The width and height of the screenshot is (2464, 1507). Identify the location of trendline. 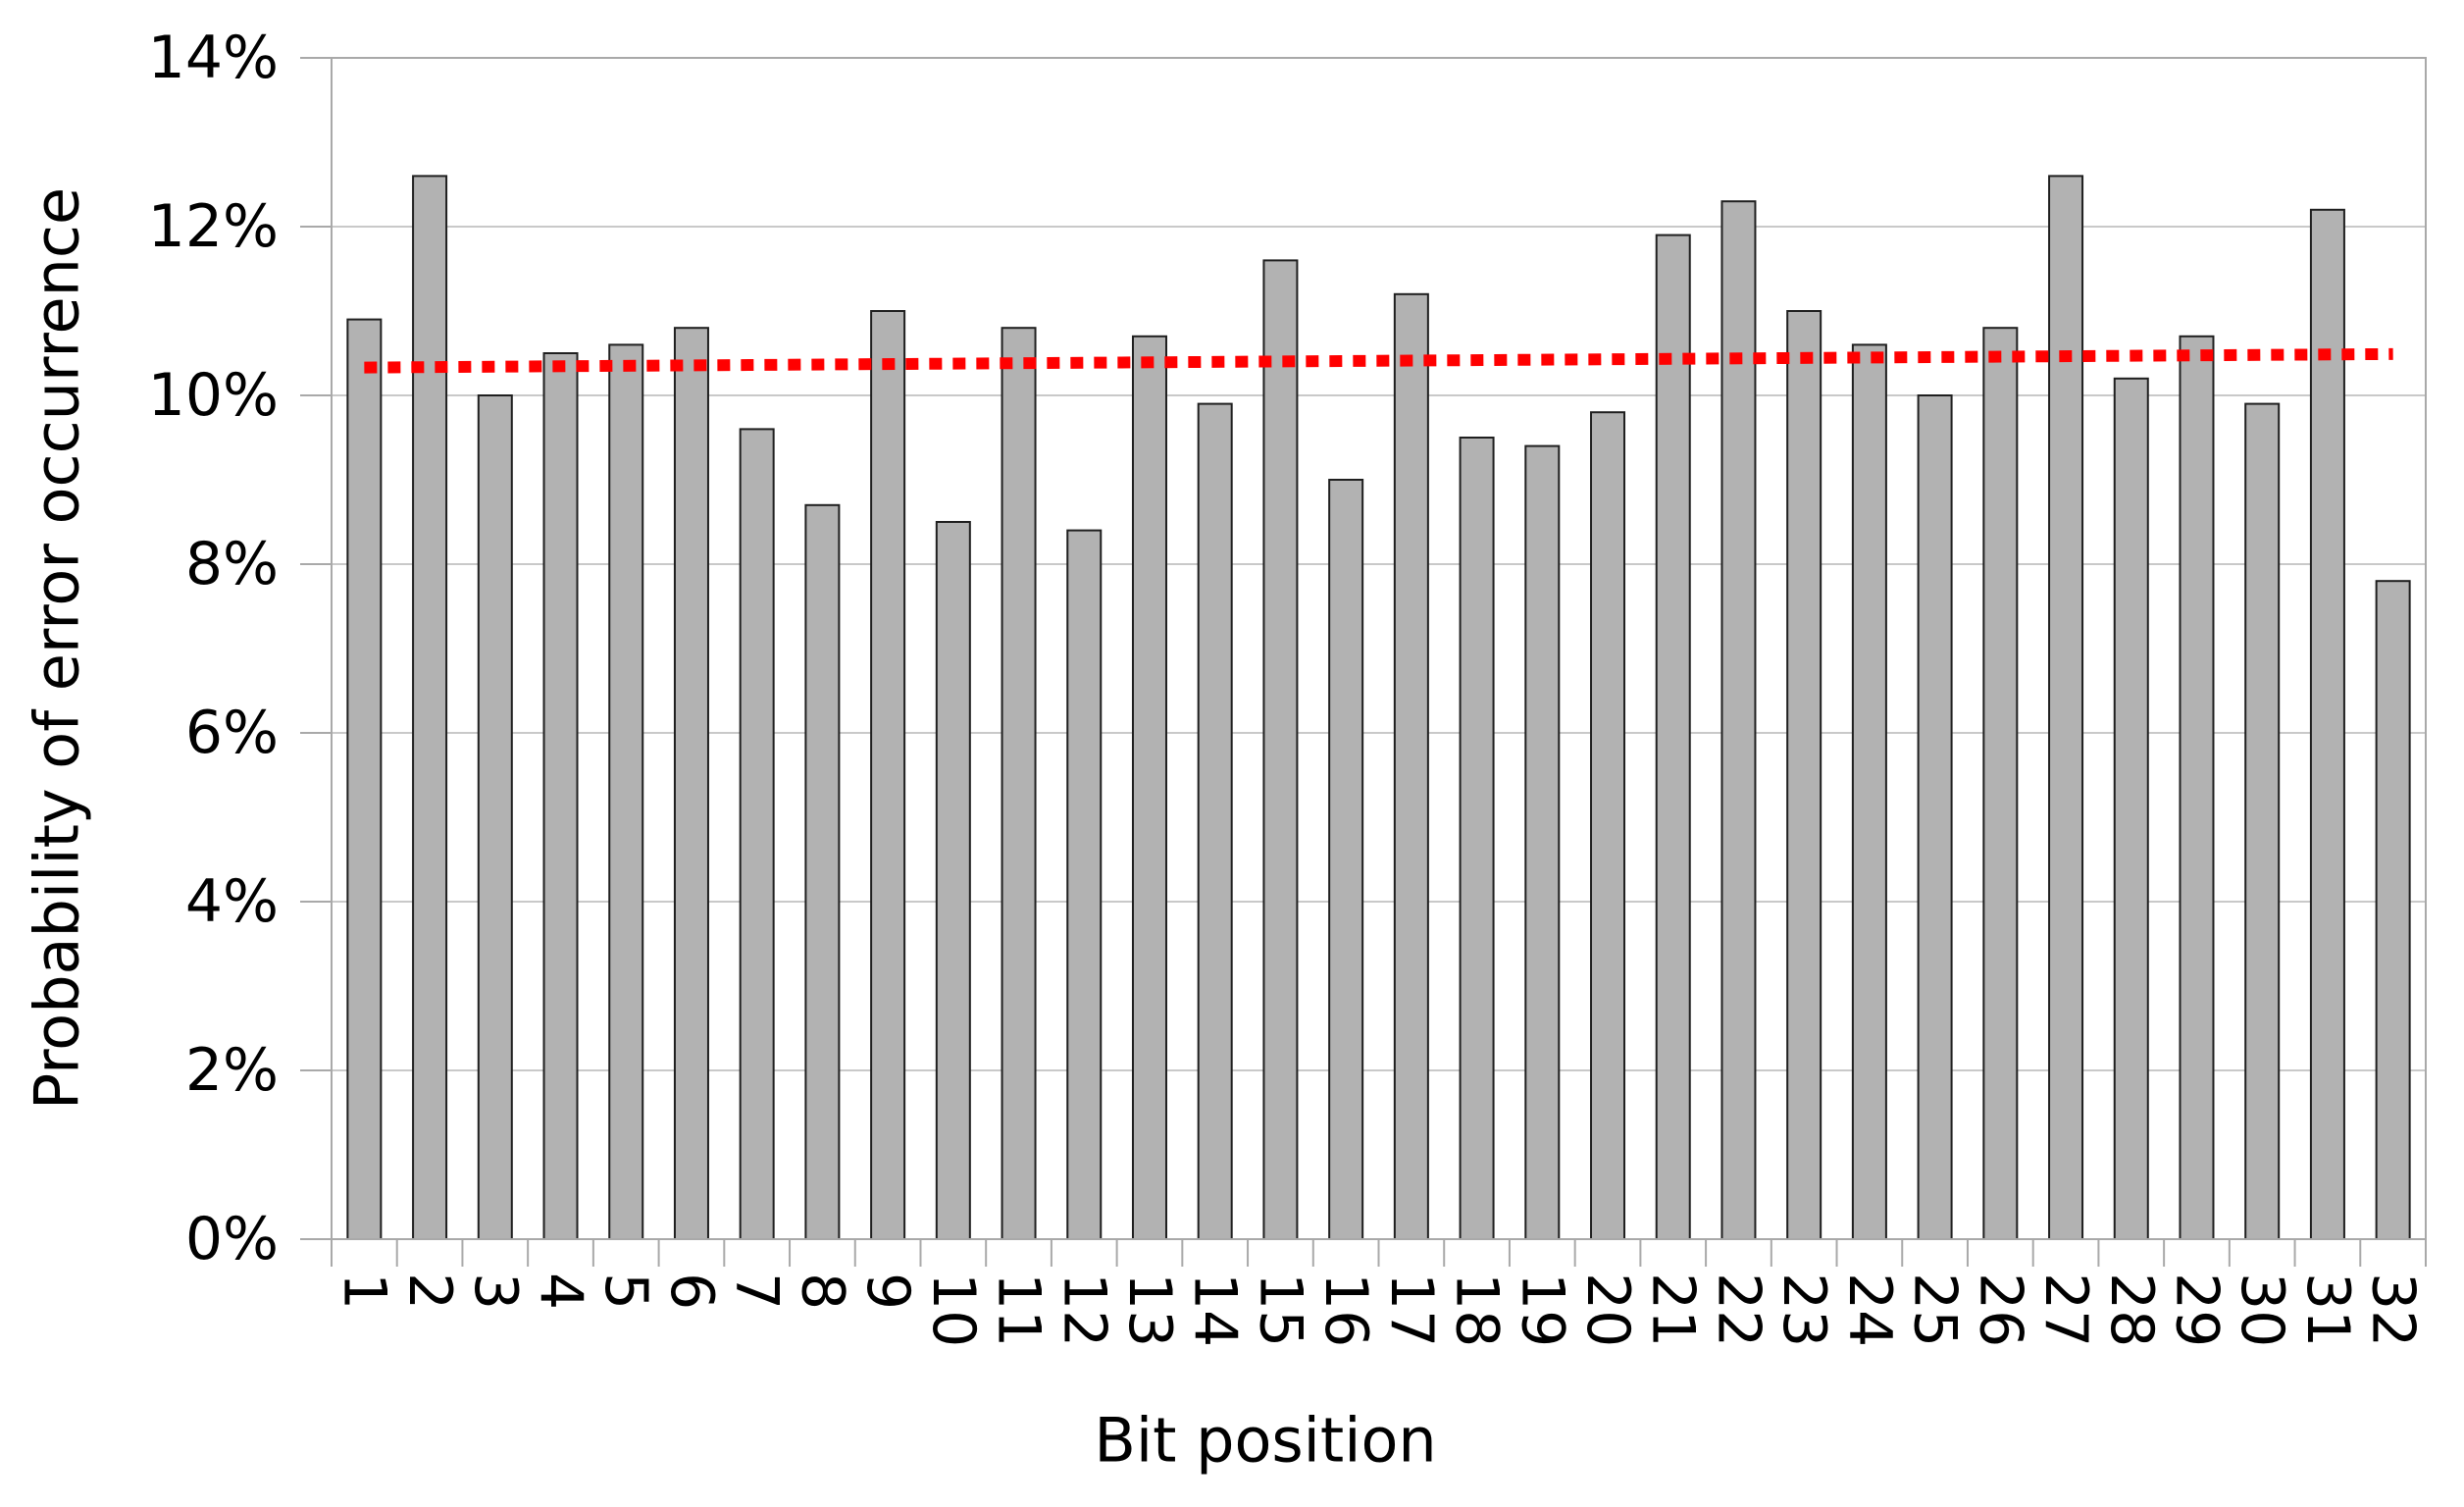
(1378, 360).